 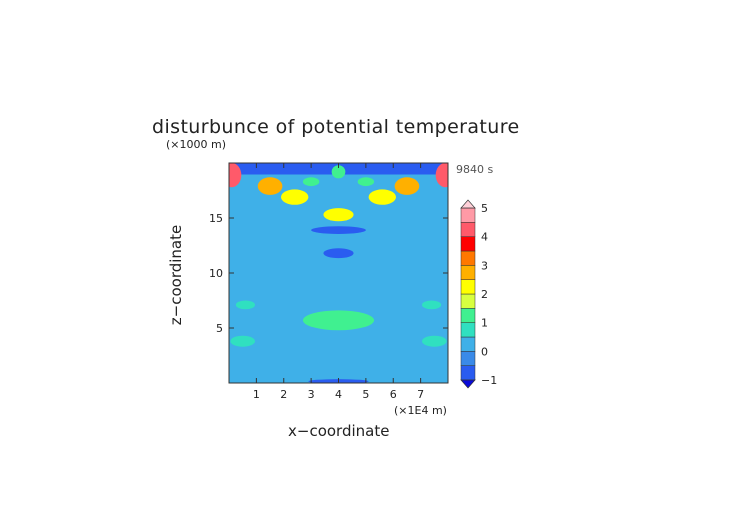 I want to click on colorbar-top-triangle, so click(x=468, y=204).